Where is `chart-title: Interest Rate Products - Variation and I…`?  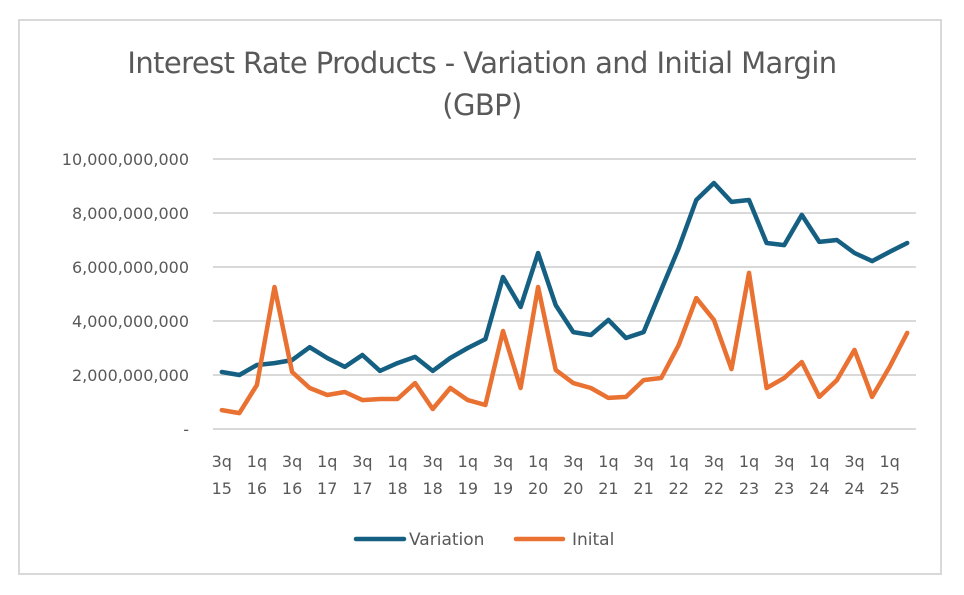
chart-title: Interest Rate Products - Variation and I… is located at coordinates (482, 84).